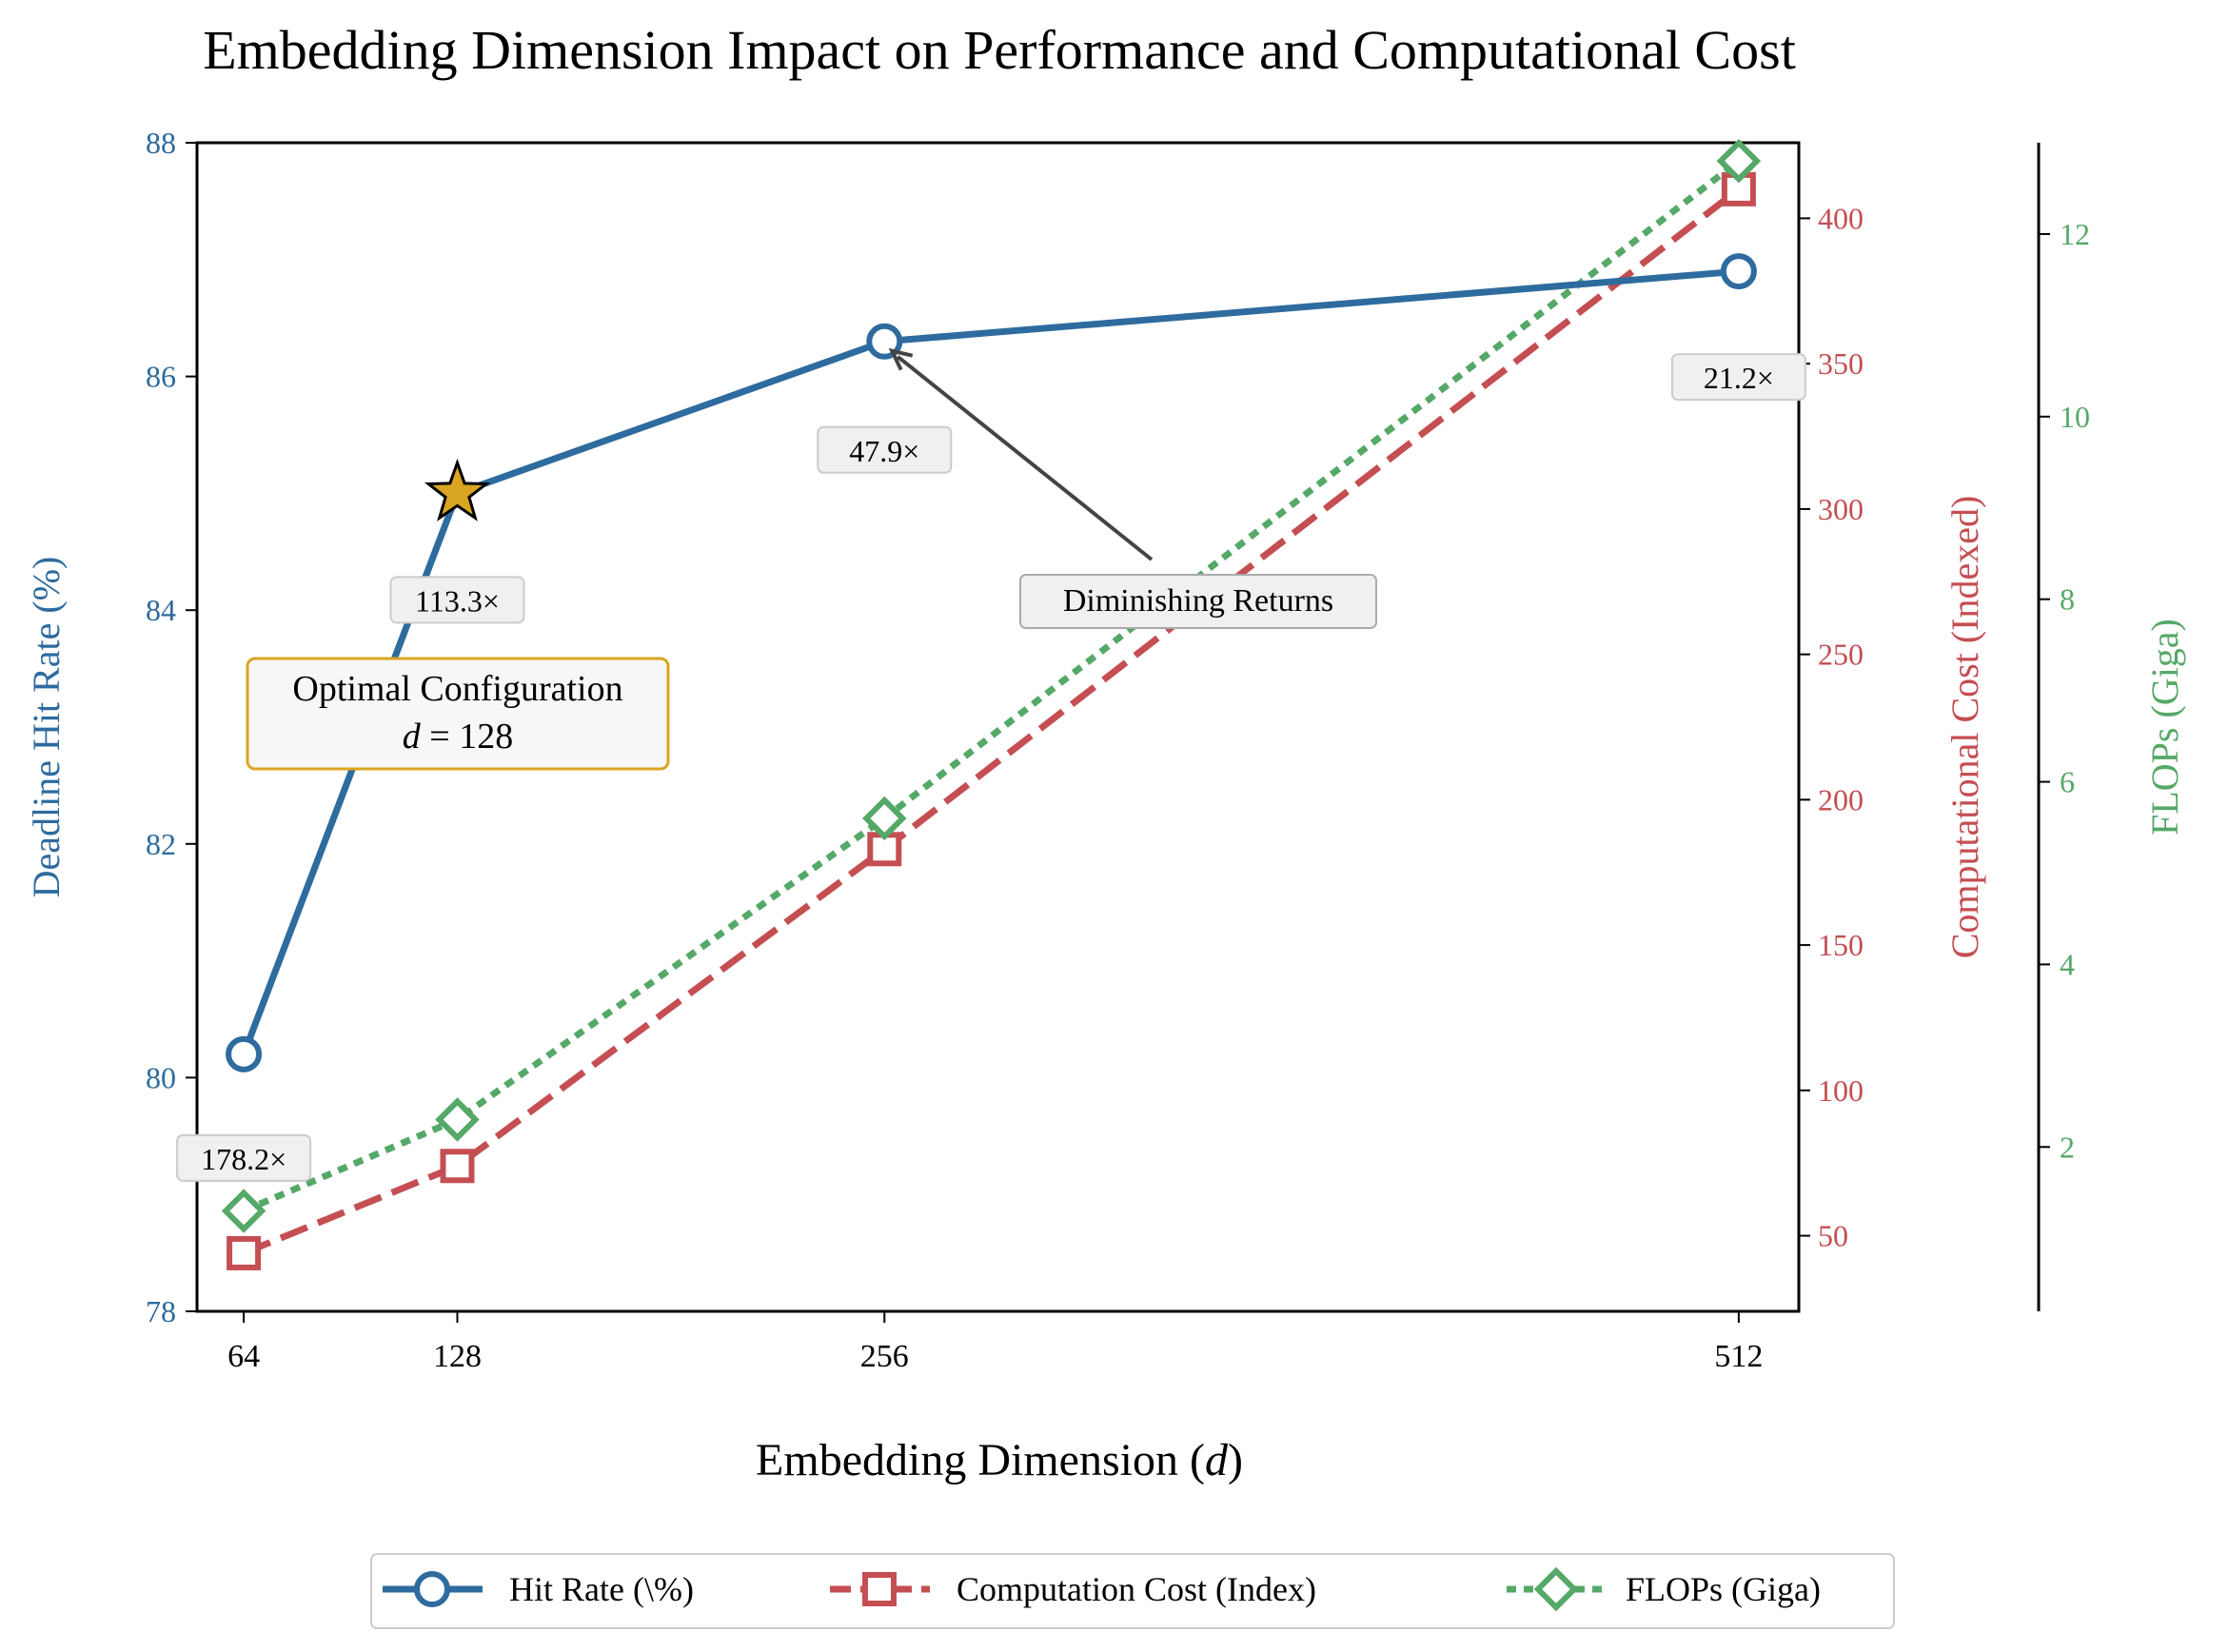 This screenshot has height=1652, width=2229. I want to click on speedup-label: 21.2×, so click(1739, 378).